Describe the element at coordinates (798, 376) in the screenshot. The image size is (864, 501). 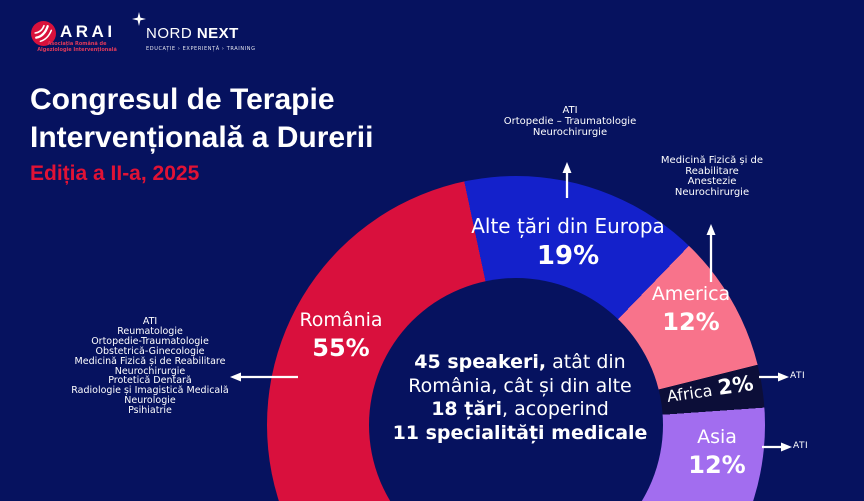
I see `annotation-africa-specialty: ATI` at that location.